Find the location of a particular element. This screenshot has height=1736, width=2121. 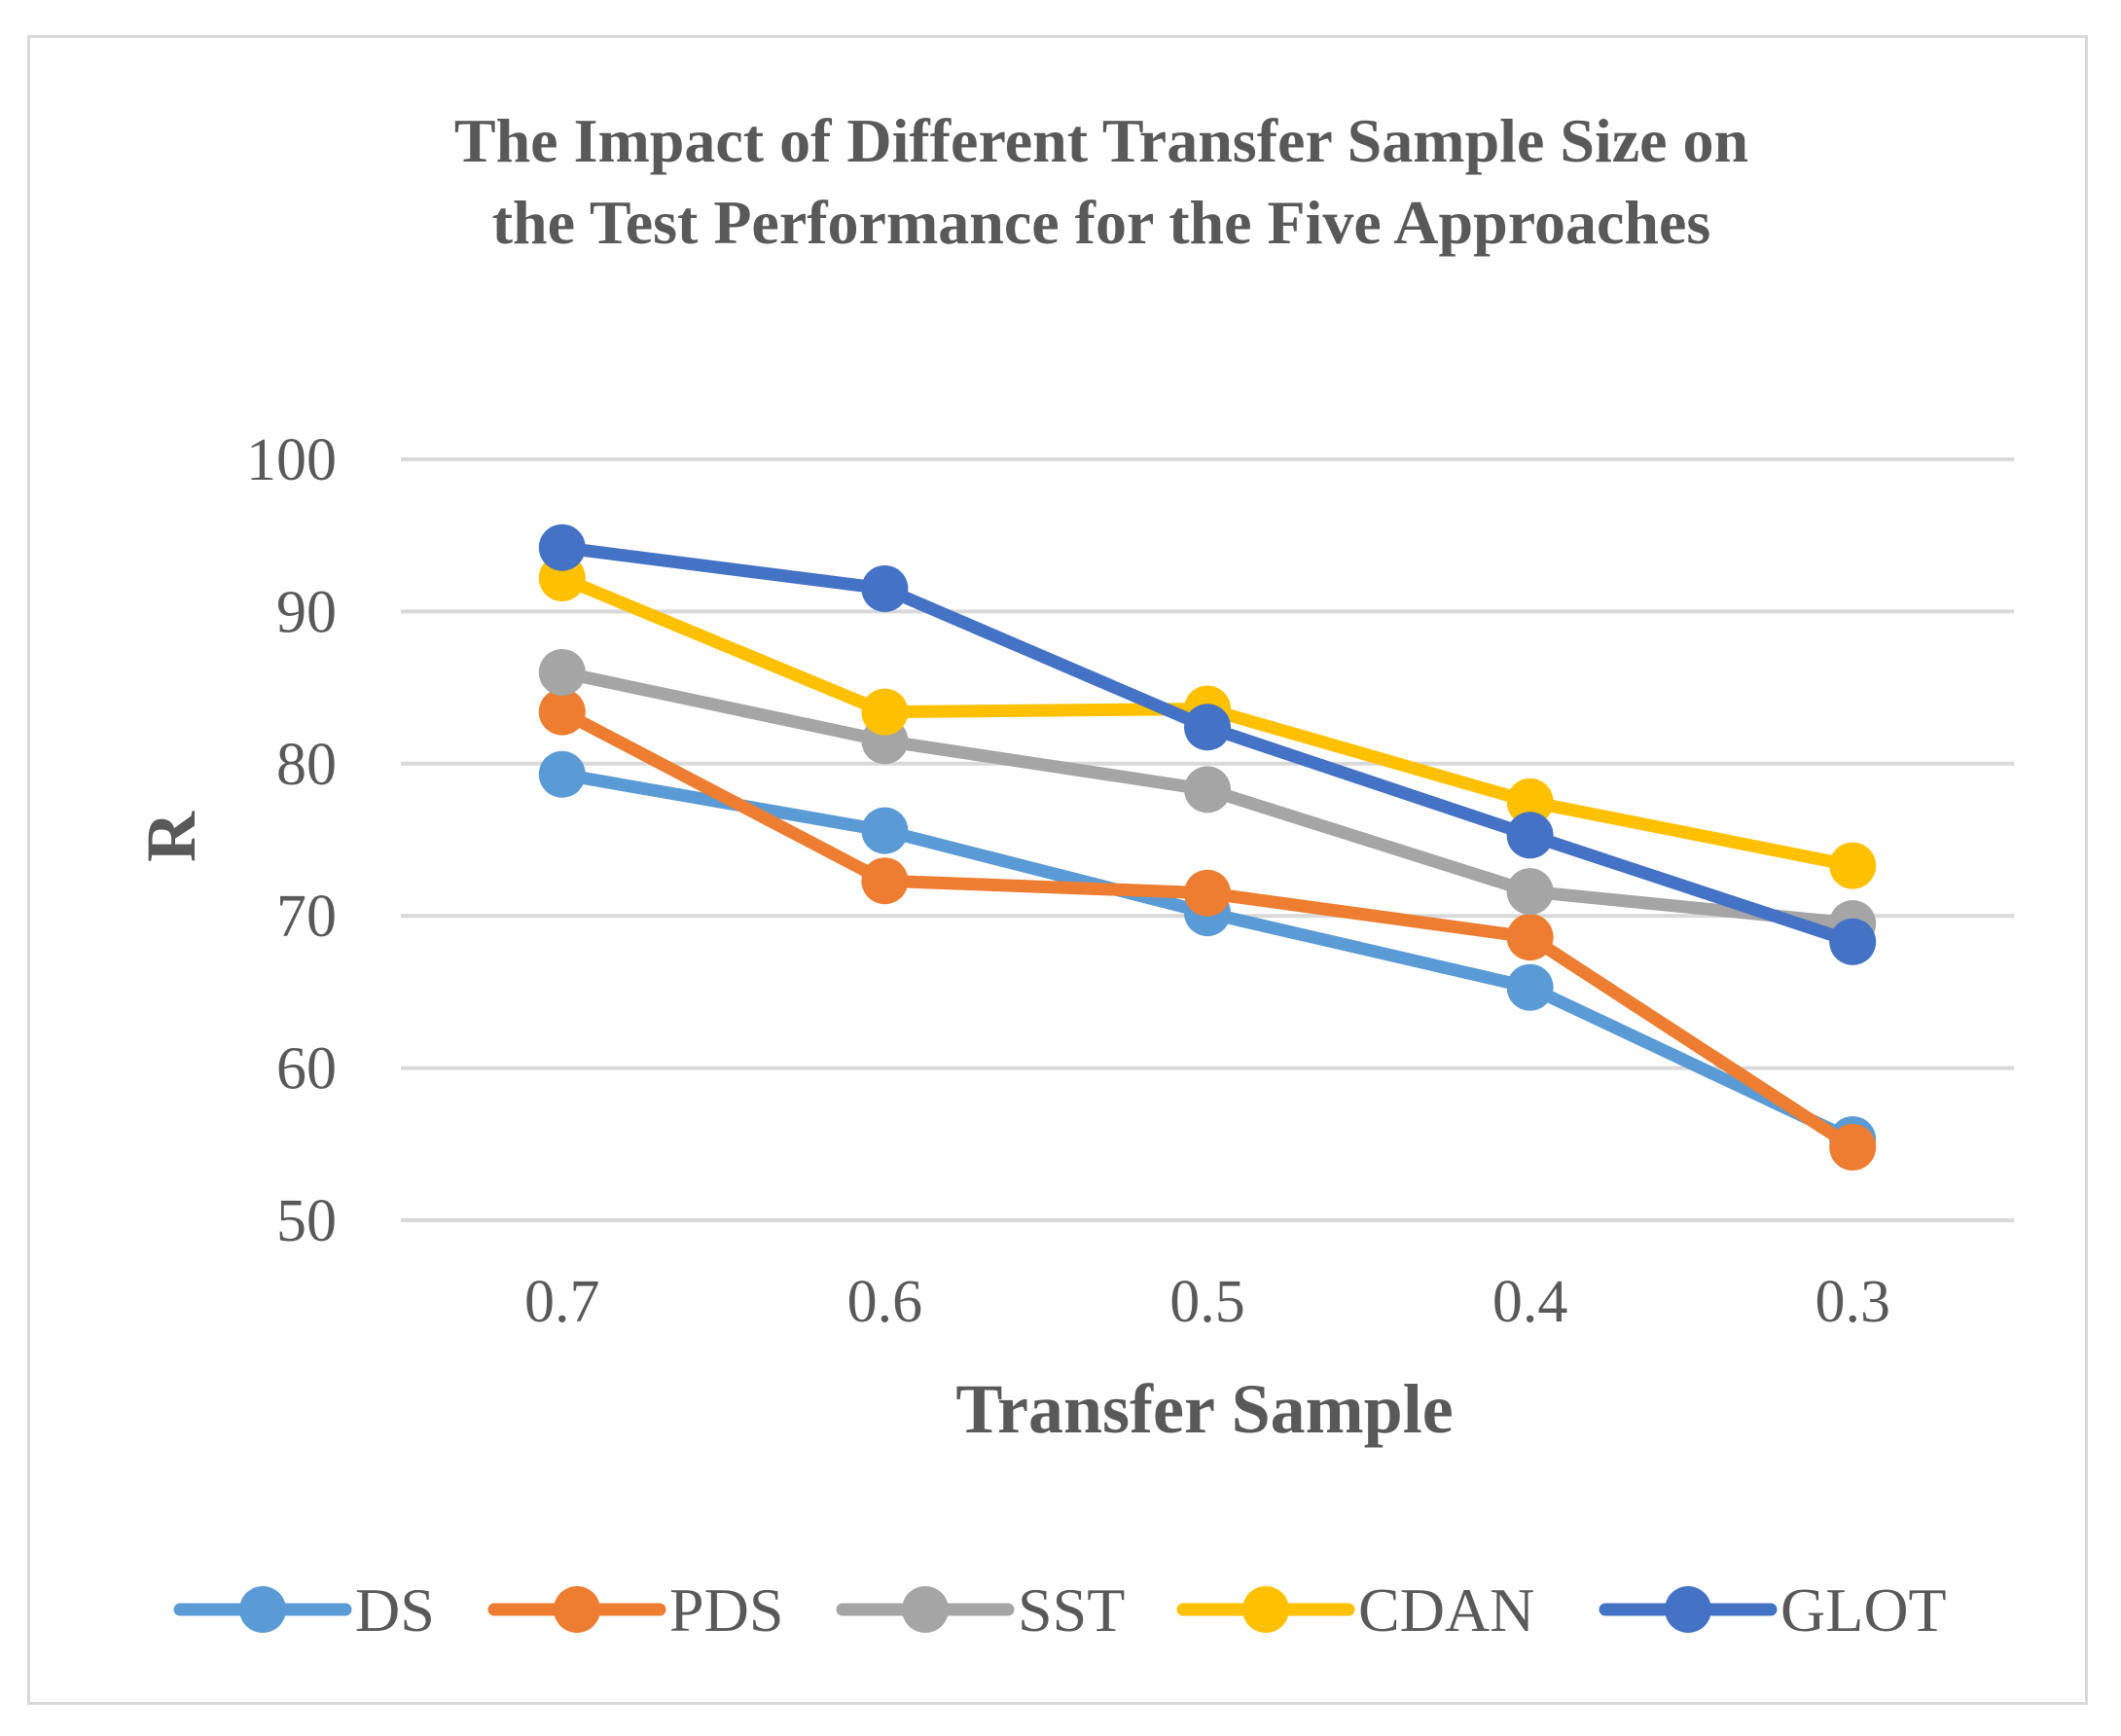

y-tick-label: 70 is located at coordinates (307, 917).